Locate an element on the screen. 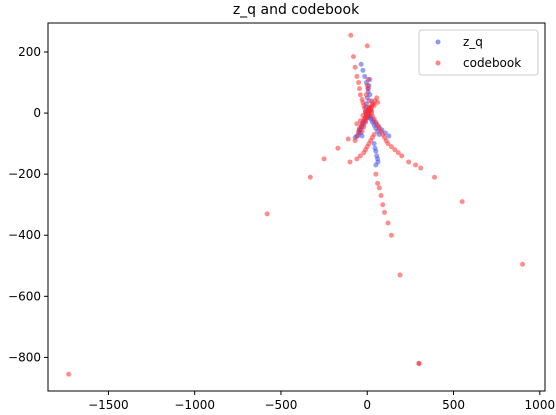 This screenshot has width=556, height=415. y-tick-label: 200 is located at coordinates (29, 52).